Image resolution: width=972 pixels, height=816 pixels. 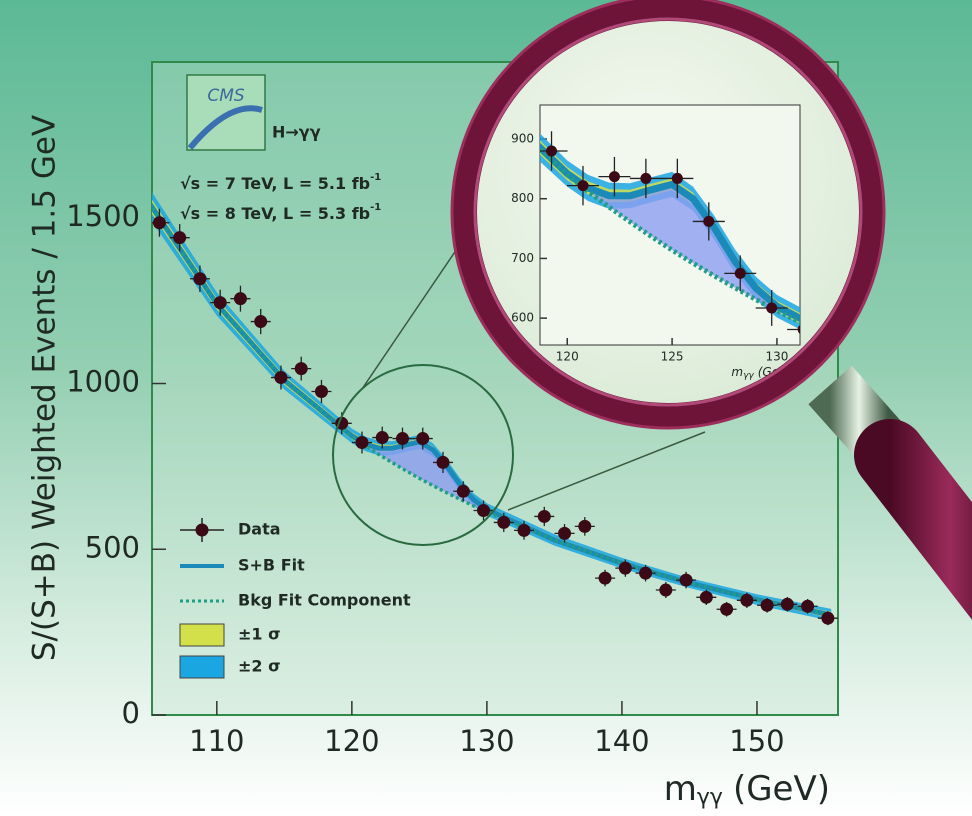 I want to click on energy-label: √s = 7 TeV, L = 5.1 fb-1, so click(x=280, y=182).